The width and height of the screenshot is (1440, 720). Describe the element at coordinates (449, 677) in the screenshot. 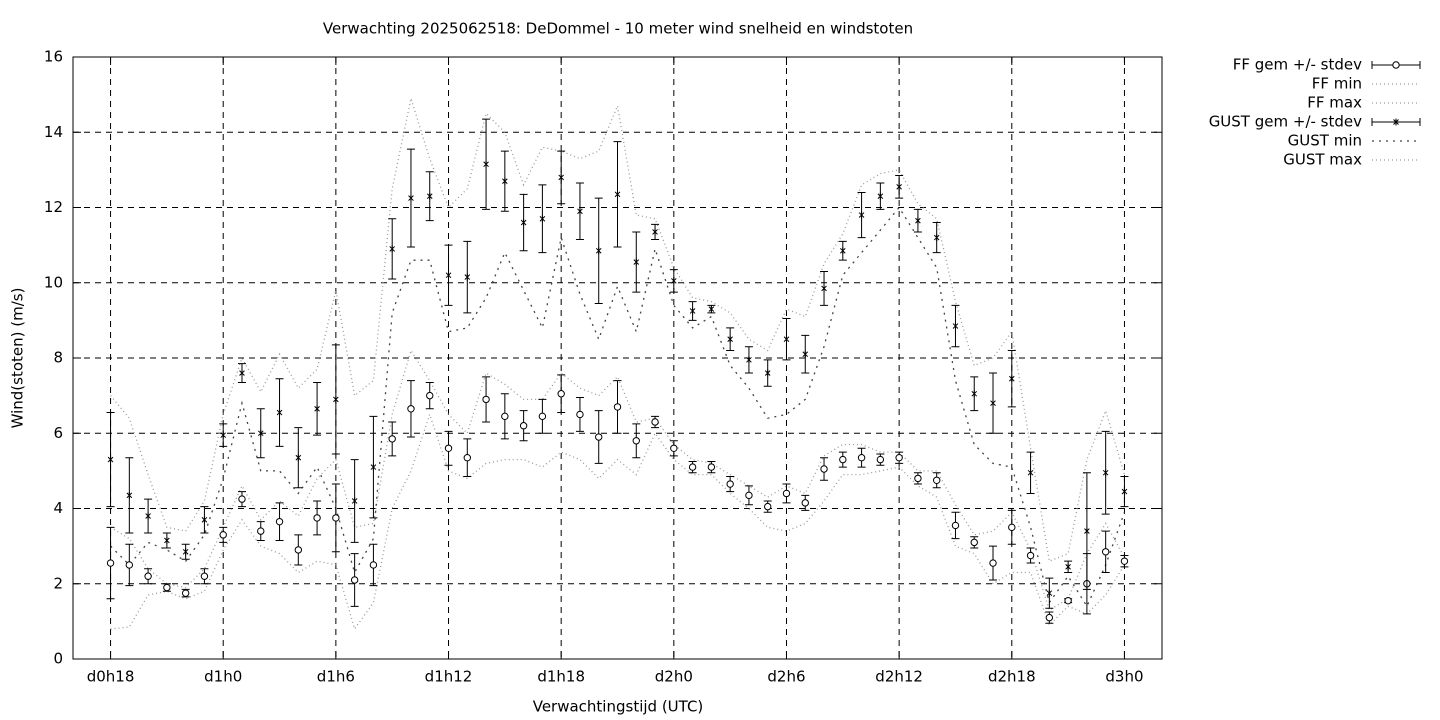

I see `x-tick-label: d1h12` at that location.